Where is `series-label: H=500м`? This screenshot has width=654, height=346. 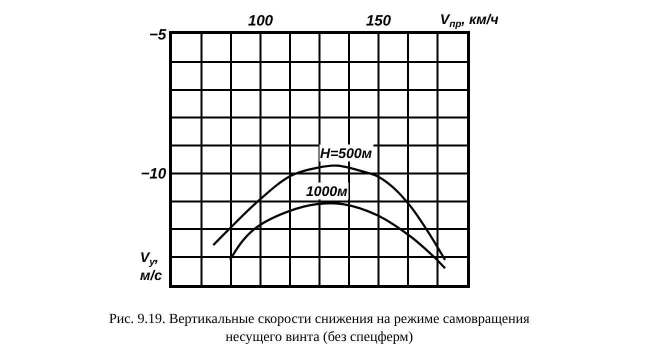 series-label: H=500м is located at coordinates (346, 153).